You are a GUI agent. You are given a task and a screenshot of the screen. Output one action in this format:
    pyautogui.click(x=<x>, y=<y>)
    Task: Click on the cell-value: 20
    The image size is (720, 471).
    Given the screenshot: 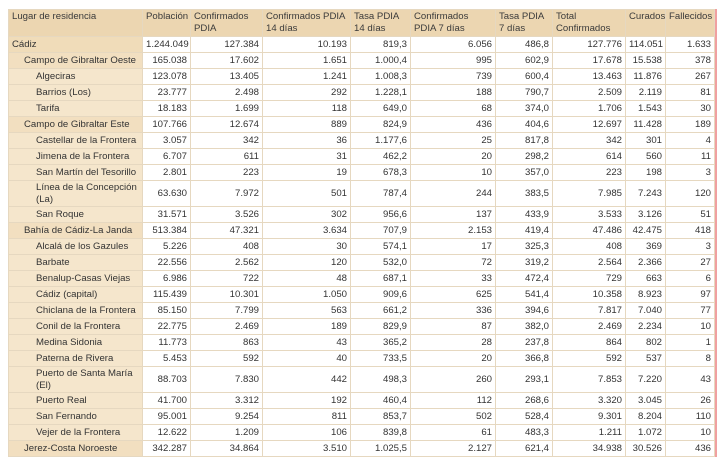 What is the action you would take?
    pyautogui.click(x=453, y=358)
    